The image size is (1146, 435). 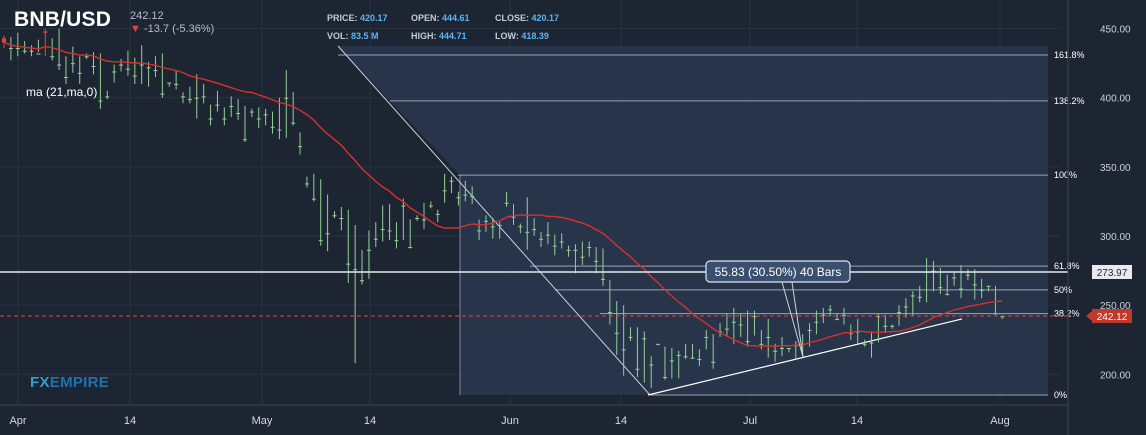 I want to click on annotation-text: 55.83 (30.50%) 40 Bars, so click(x=778, y=272).